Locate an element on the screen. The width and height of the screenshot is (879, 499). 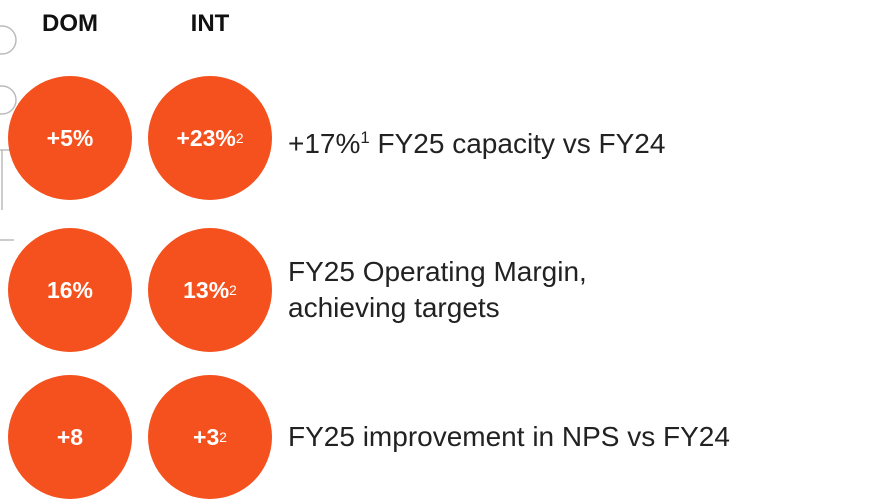
description-text: achieving targets is located at coordinates (394, 307).